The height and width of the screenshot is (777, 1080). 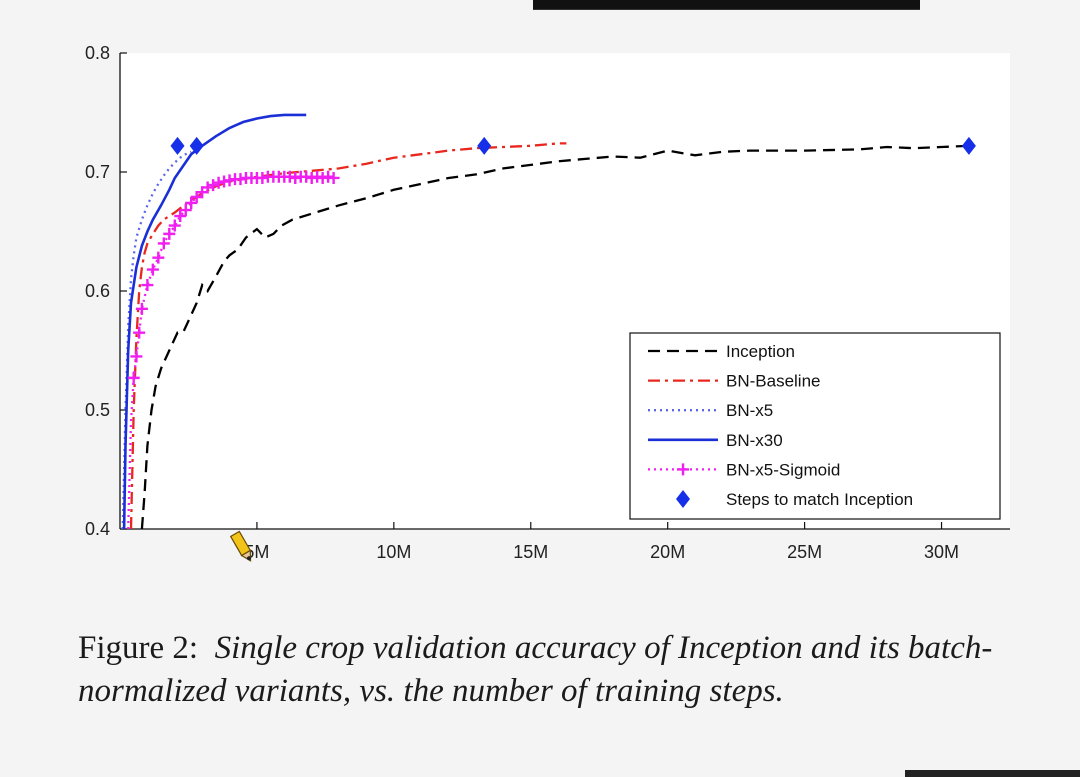 I want to click on legend-swatch, so click(x=683, y=499).